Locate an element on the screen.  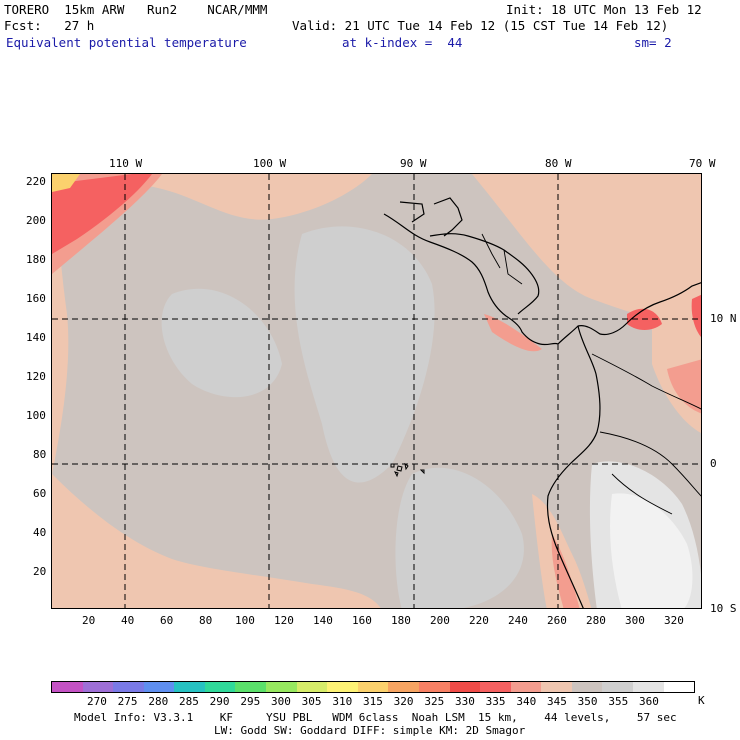
x-tick: 40 is located at coordinates (128, 620).